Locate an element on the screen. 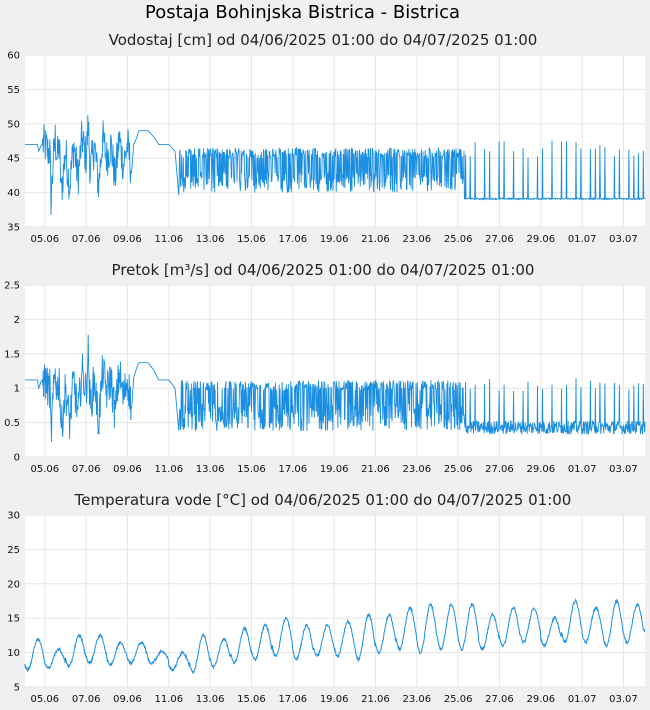 The width and height of the screenshot is (650, 710). y-tick-label: 0.5 is located at coordinates (12, 423).